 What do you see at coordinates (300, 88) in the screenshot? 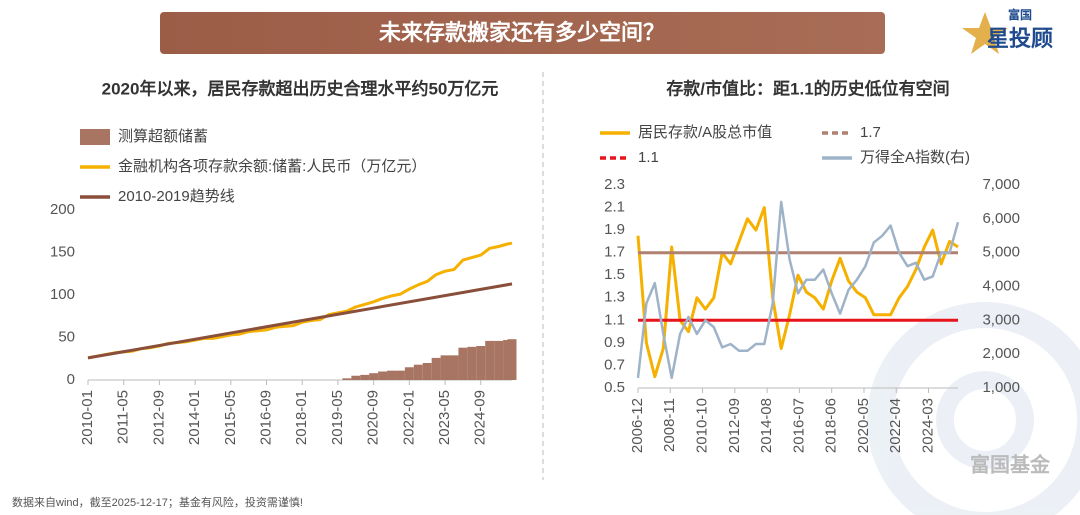
I see `chart-title: 2020年以来，居民存款超出历史合理水平约50万亿元` at bounding box center [300, 88].